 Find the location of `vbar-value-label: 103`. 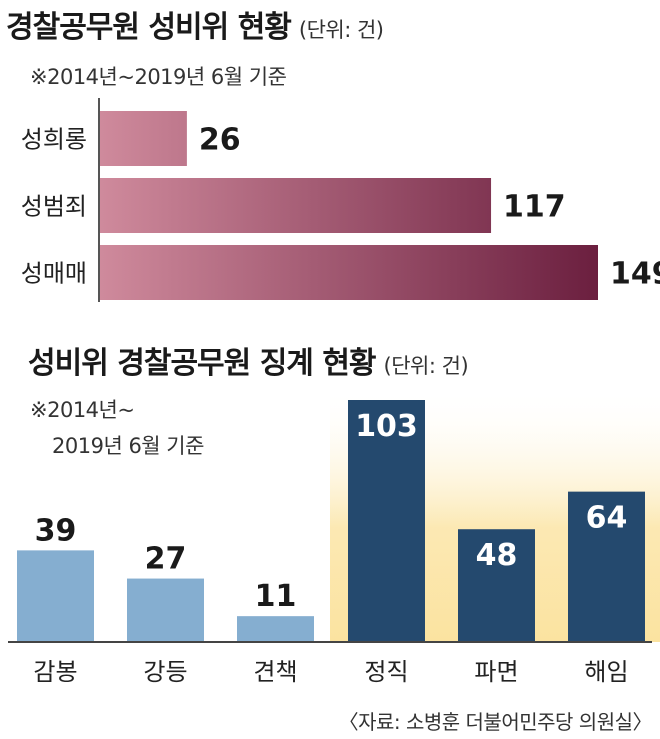

vbar-value-label: 103 is located at coordinates (386, 426).